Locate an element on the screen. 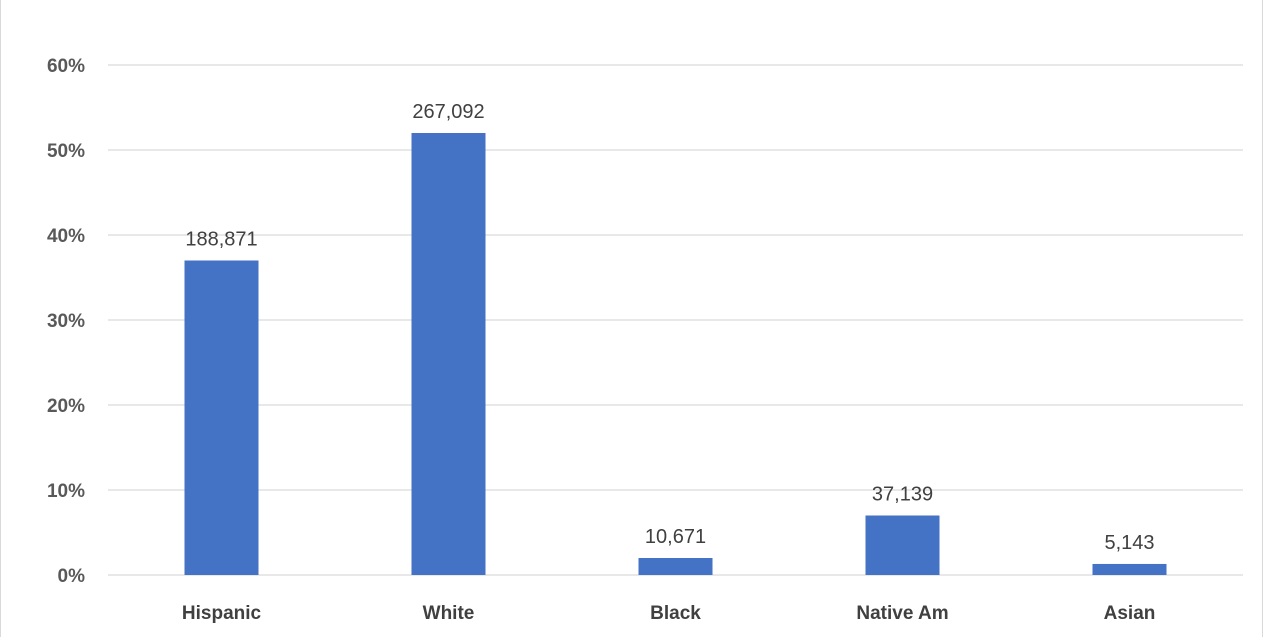 The height and width of the screenshot is (642, 1263). y-tick-label: 30% is located at coordinates (66, 321).